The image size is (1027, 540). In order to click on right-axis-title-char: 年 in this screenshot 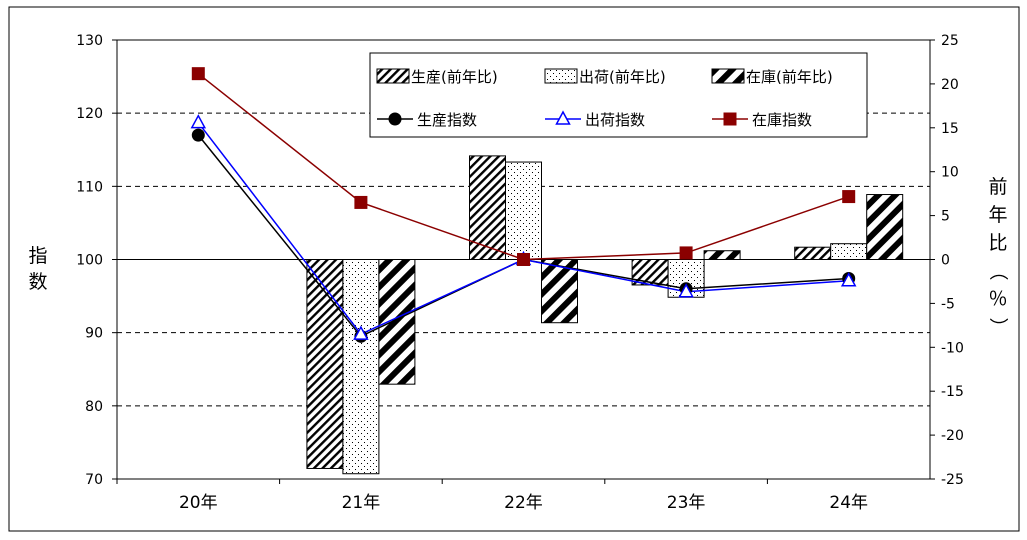, I will do `click(997, 215)`.